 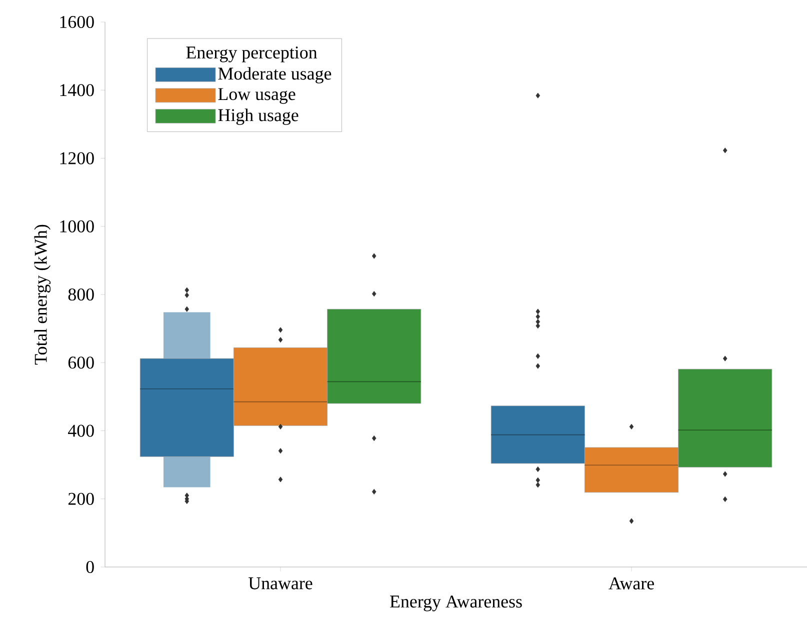 I want to click on x-axis-title: Energy Awareness, so click(x=456, y=604).